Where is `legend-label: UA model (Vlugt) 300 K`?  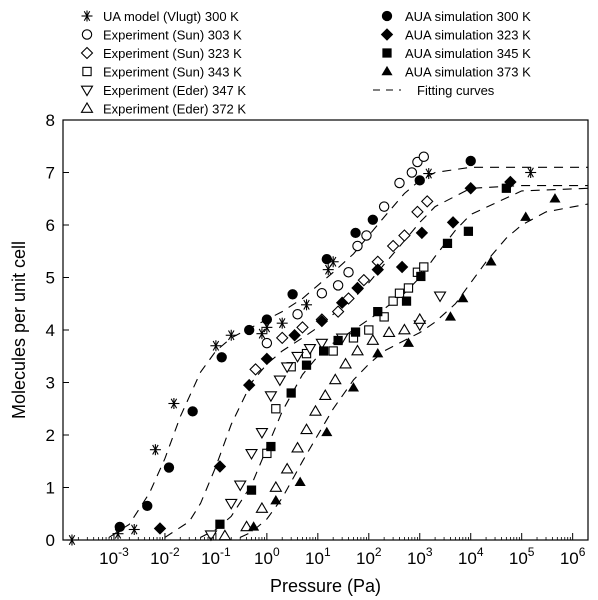
legend-label: UA model (Vlugt) 300 K is located at coordinates (171, 16).